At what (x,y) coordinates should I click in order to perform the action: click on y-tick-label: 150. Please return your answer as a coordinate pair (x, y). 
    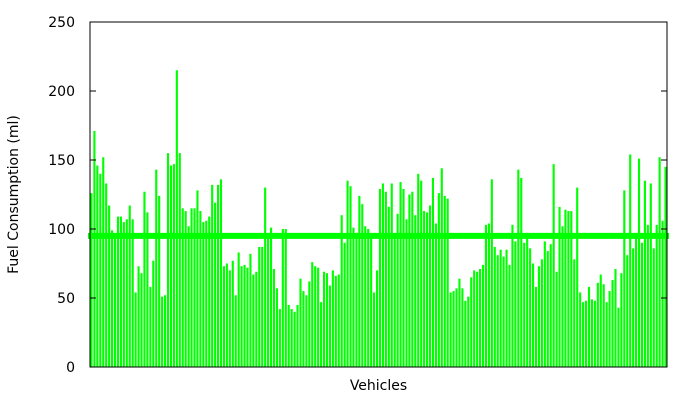
    Looking at the image, I should click on (61, 161).